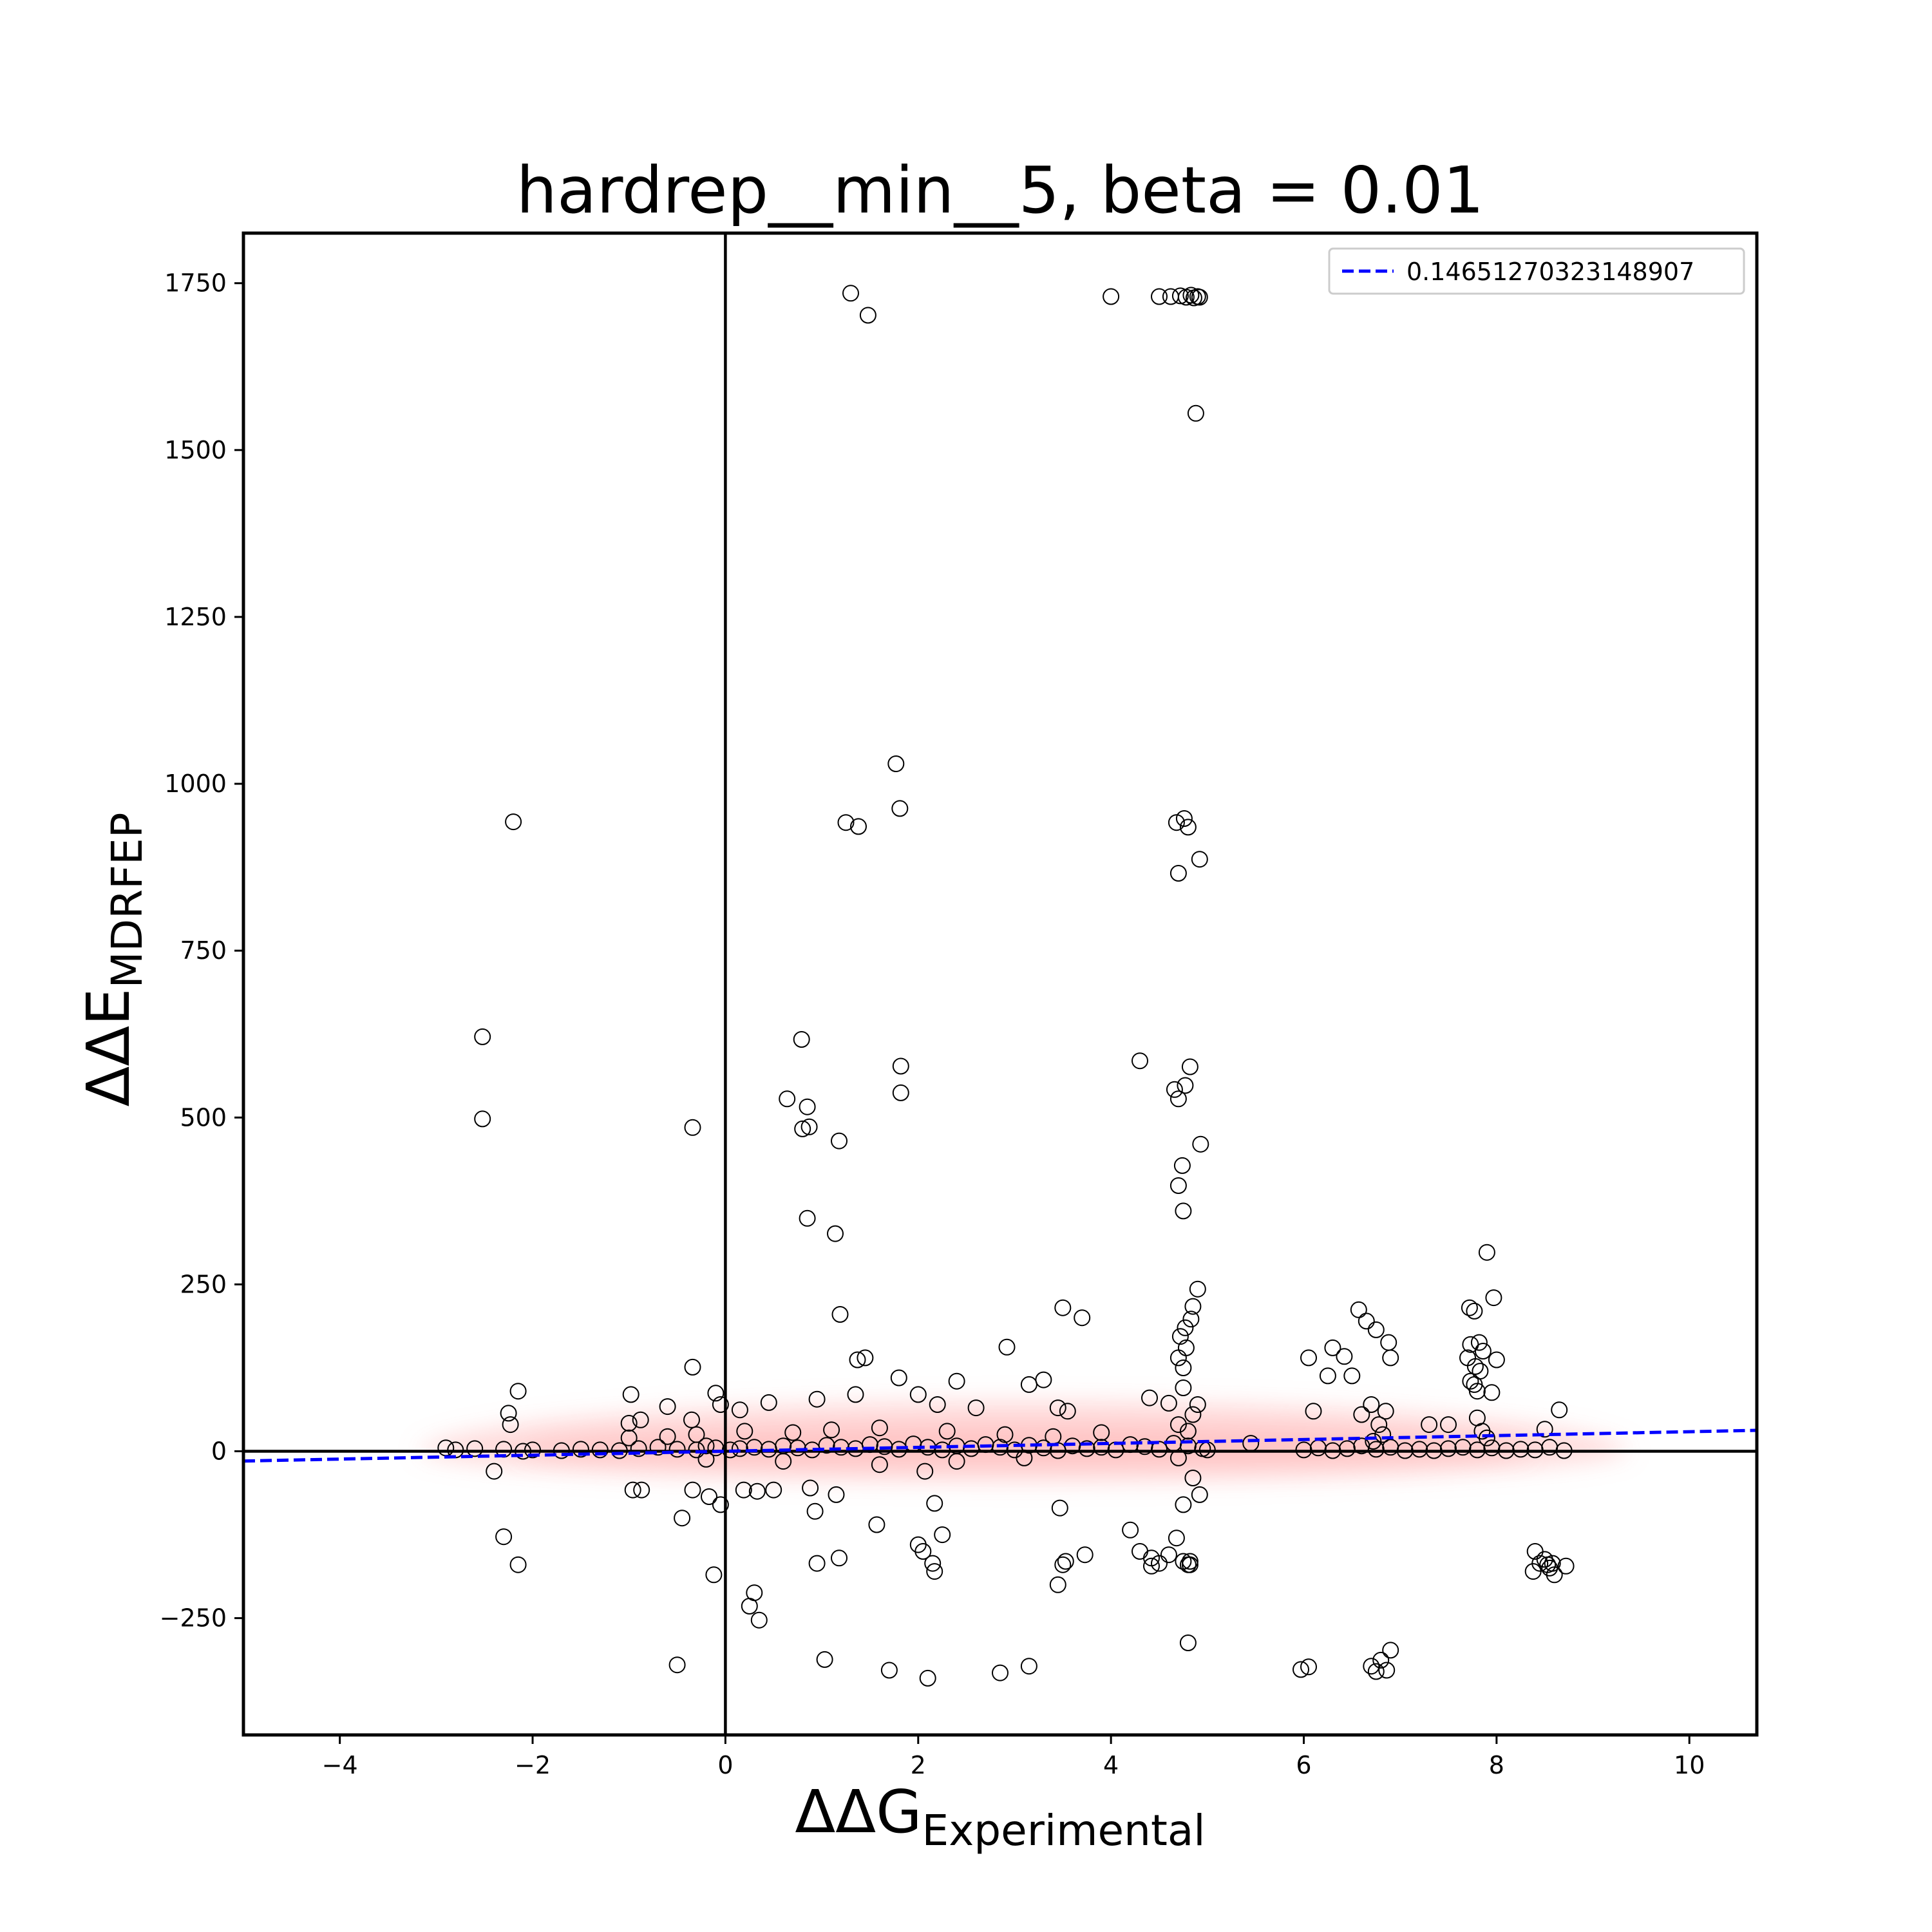 This screenshot has width=1932, height=1932. What do you see at coordinates (203, 1284) in the screenshot?
I see `y-tick-label: 250` at bounding box center [203, 1284].